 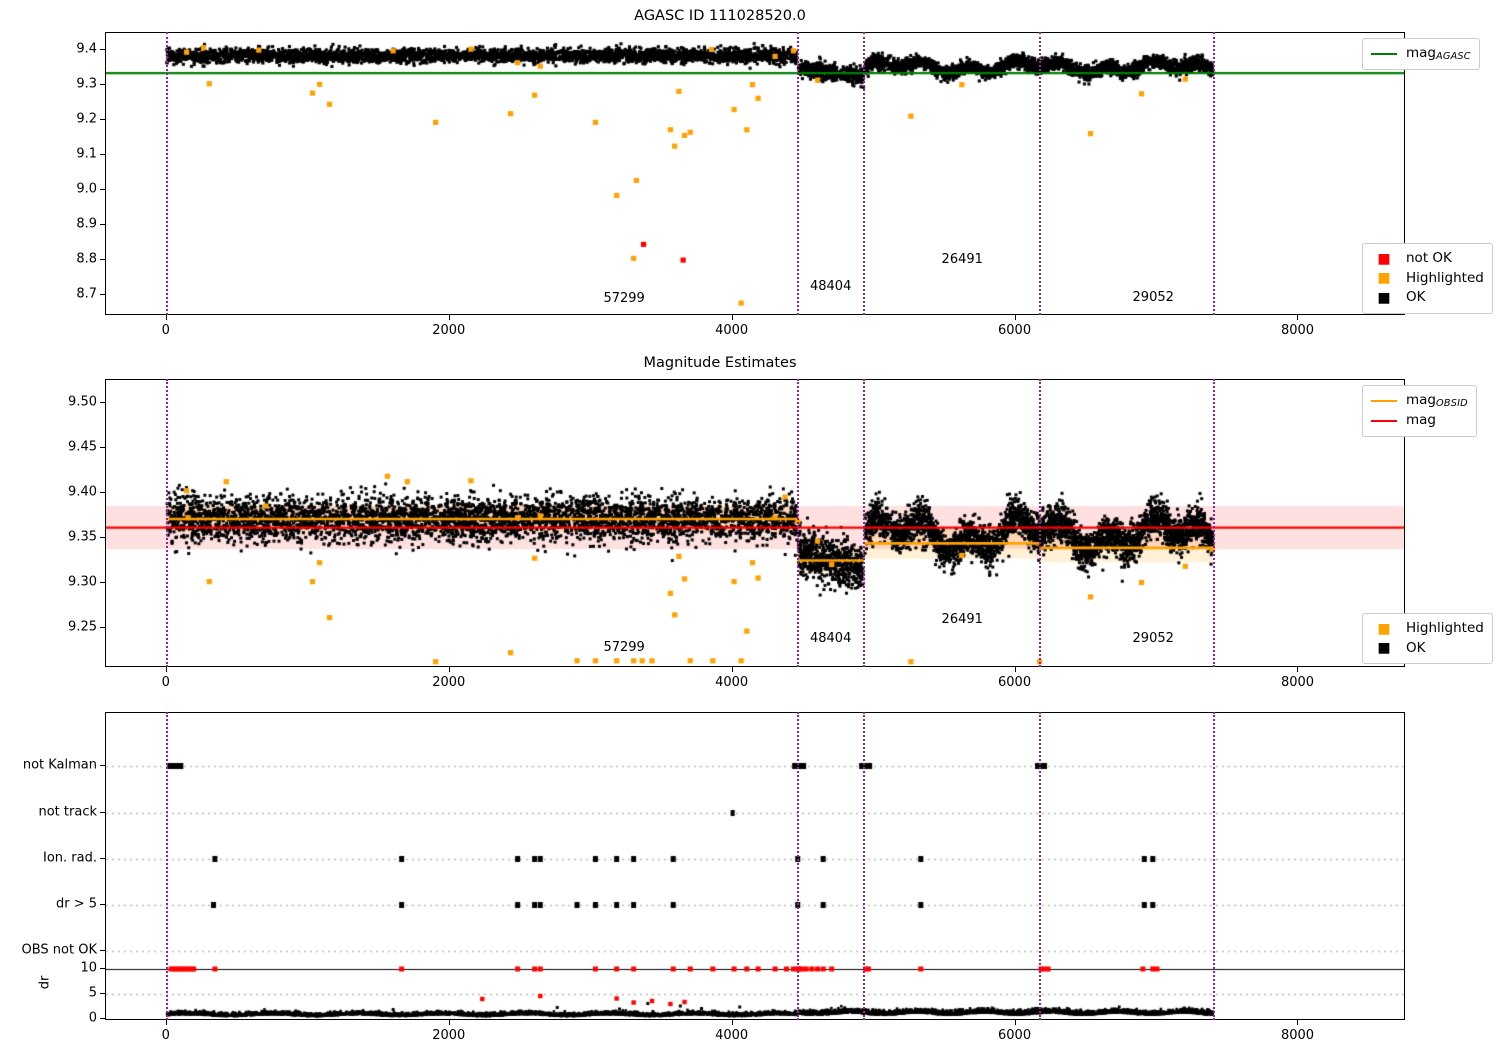 I want to click on panel2-legend-top: magOBSID mag, so click(x=1419, y=411).